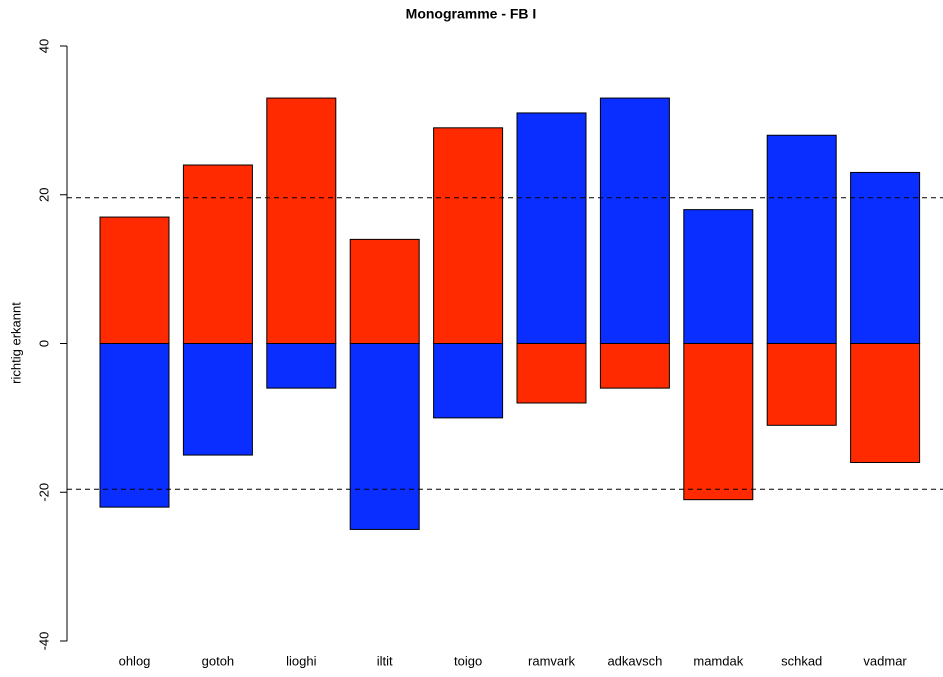 The height and width of the screenshot is (677, 943). I want to click on y-axis-label: richtig erkannt, so click(15, 343).